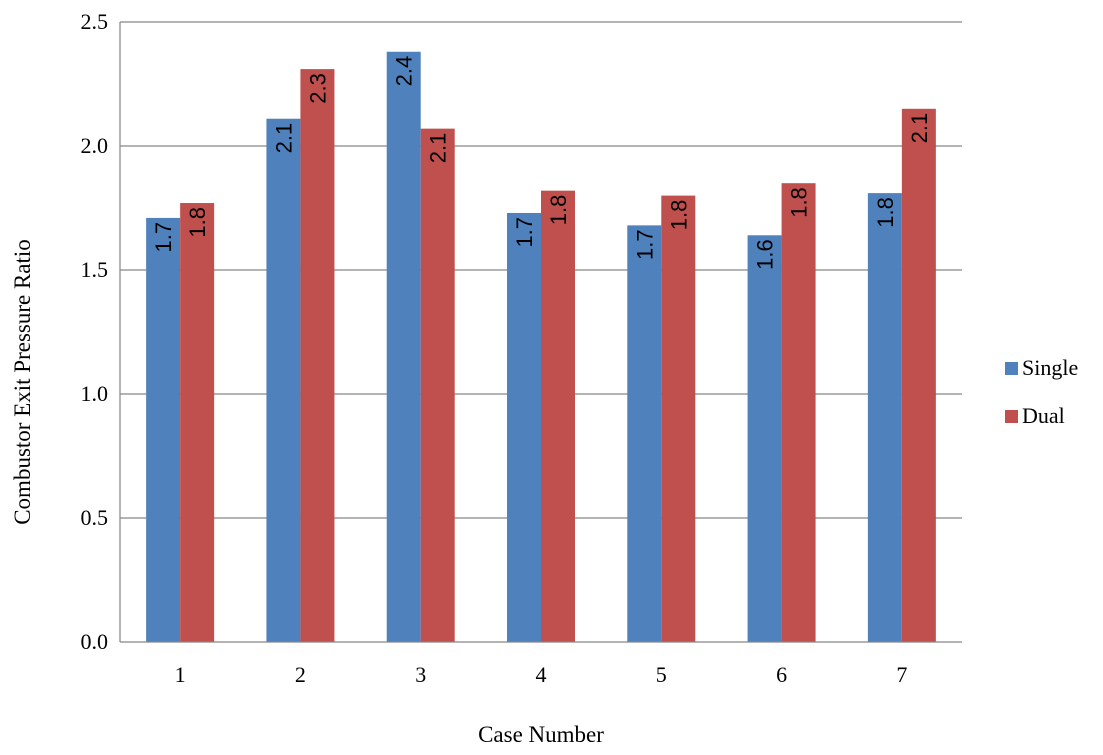 This screenshot has width=1103, height=755. I want to click on data-label: 2.3, so click(317, 88).